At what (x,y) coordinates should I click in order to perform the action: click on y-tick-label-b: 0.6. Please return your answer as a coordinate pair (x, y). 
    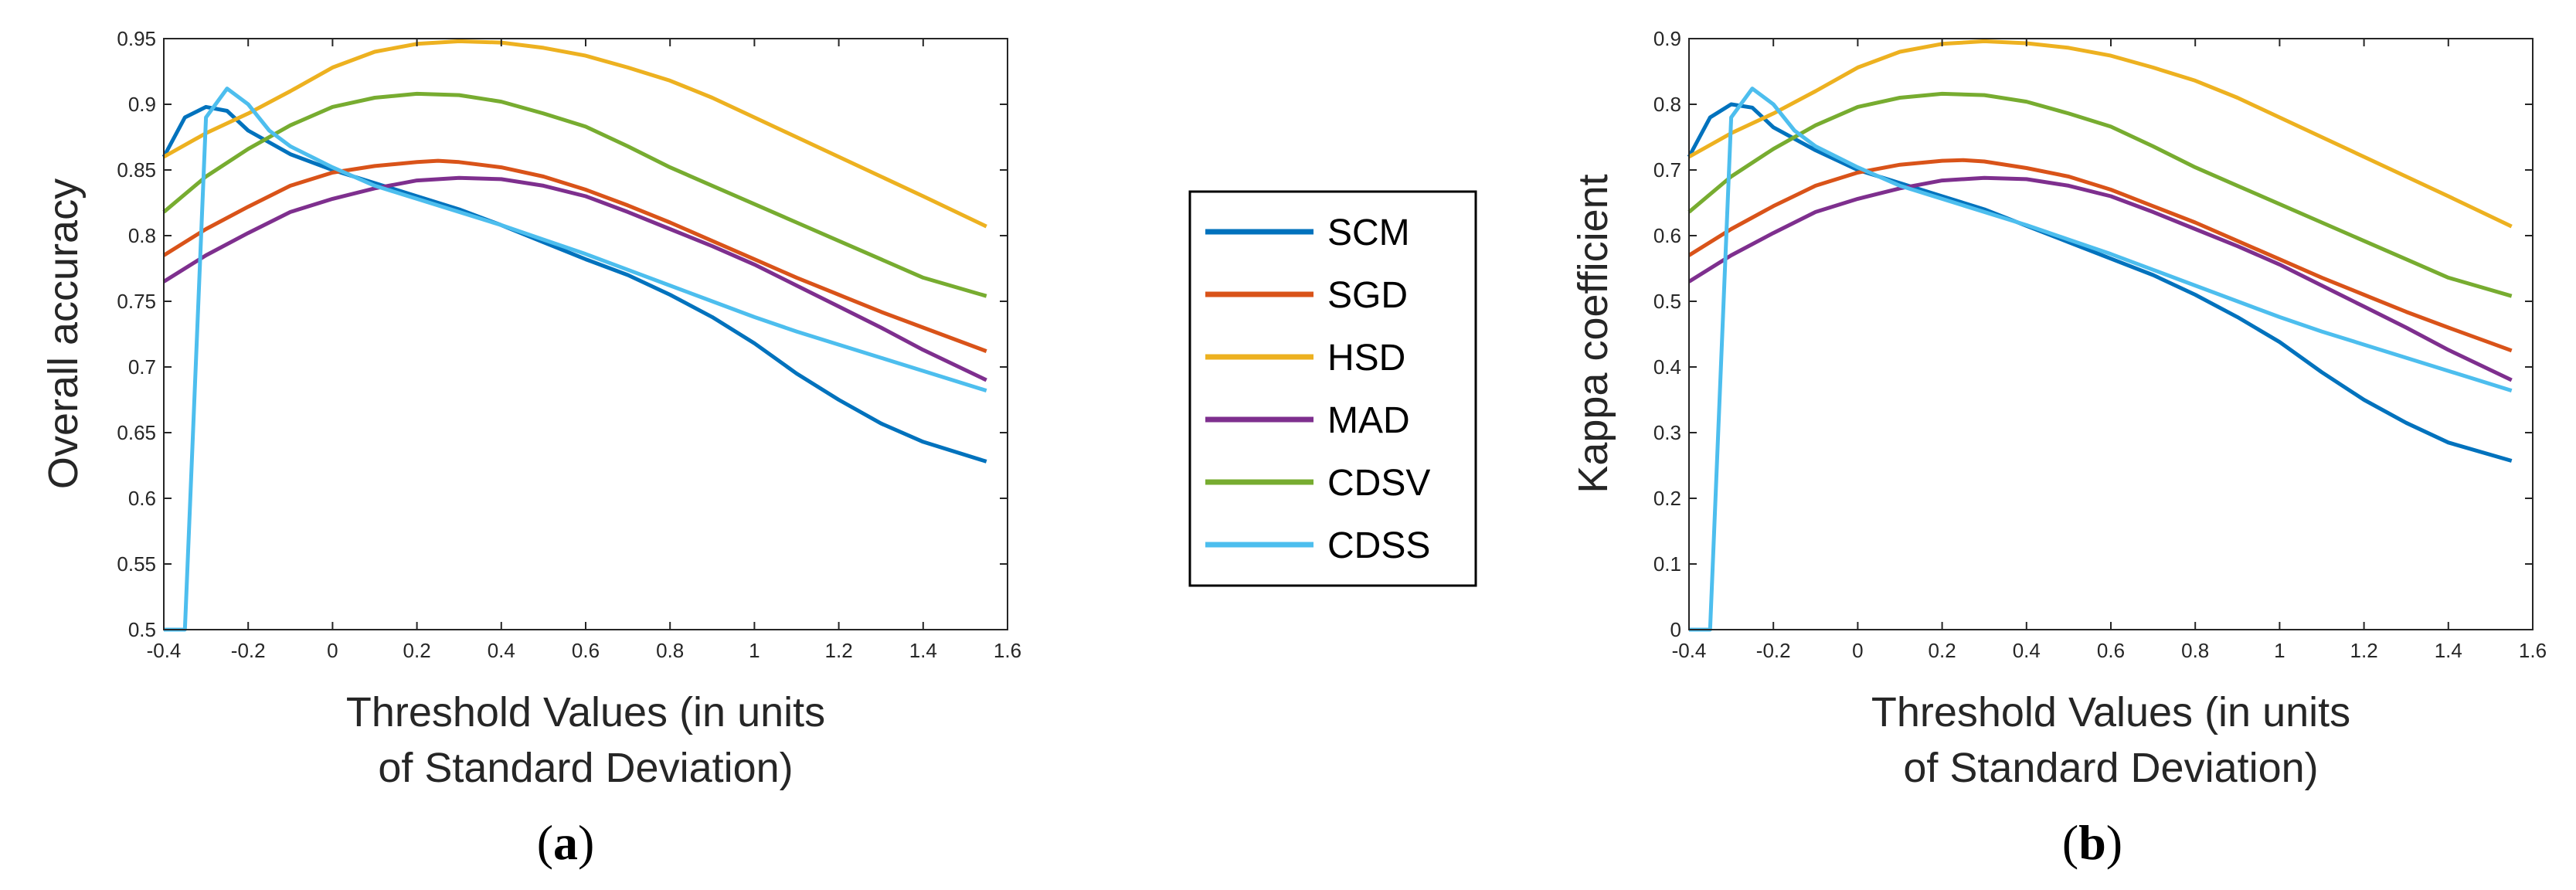
    Looking at the image, I should click on (1667, 235).